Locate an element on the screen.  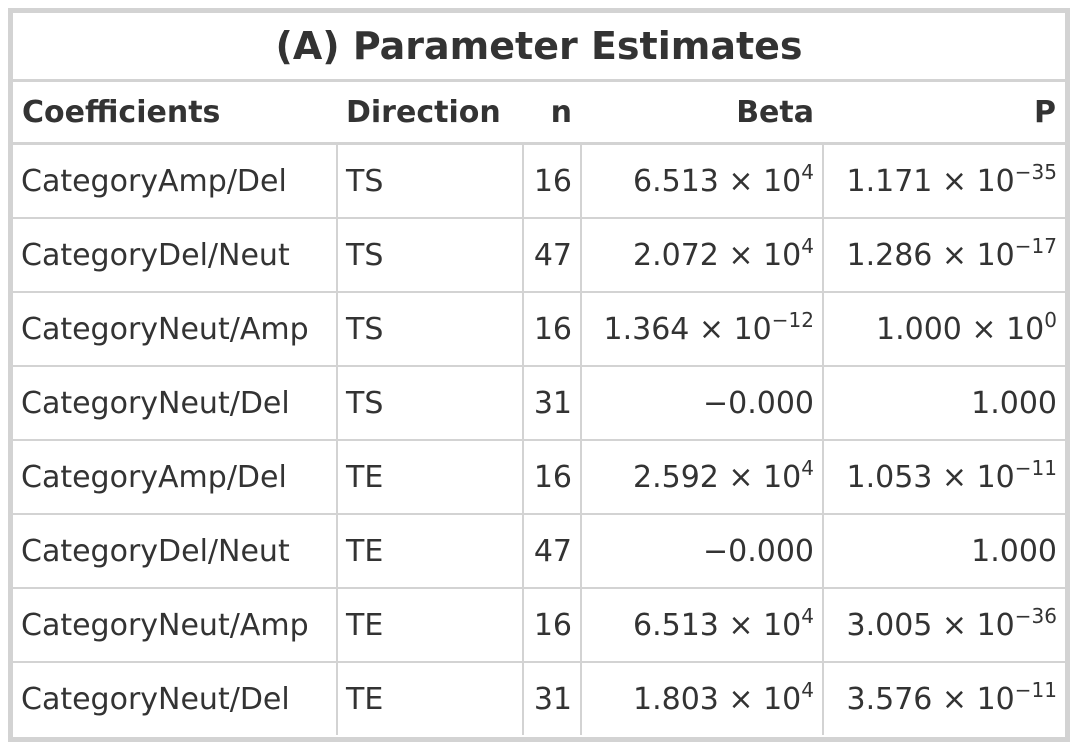
table-row: CategoryDel/Neut TE 47 −0.000 1.000 is located at coordinates (539, 550).